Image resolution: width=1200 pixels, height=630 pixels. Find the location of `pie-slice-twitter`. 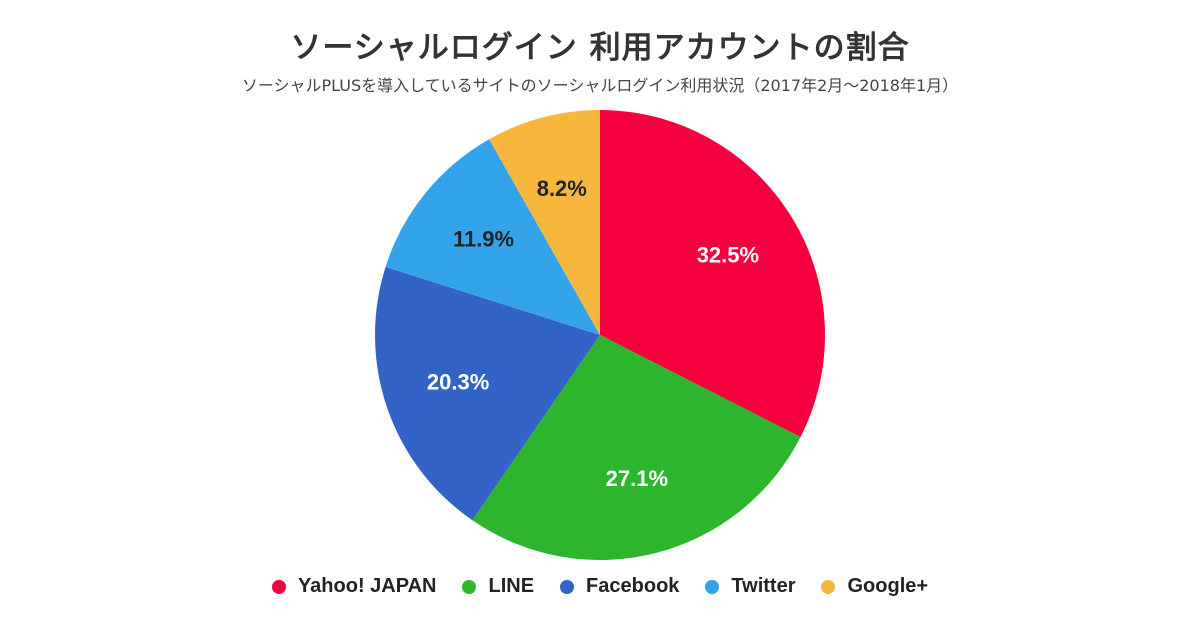

pie-slice-twitter is located at coordinates (492, 237).